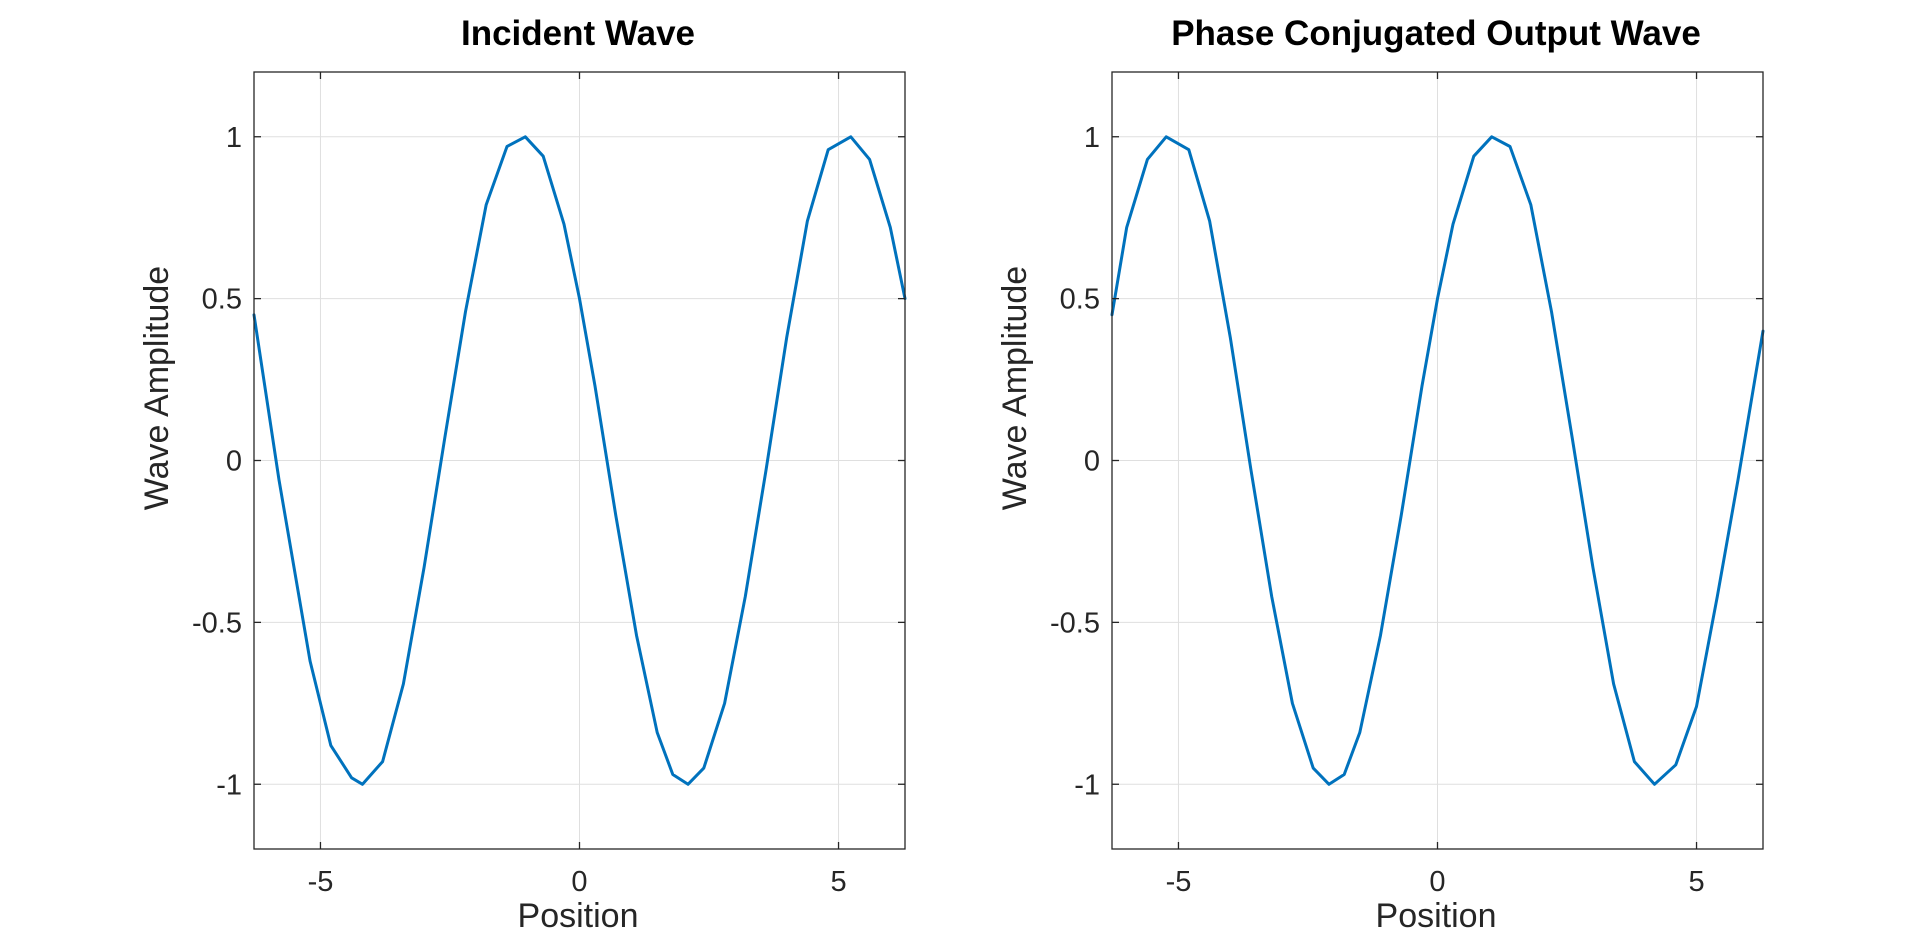 The width and height of the screenshot is (1920, 940). I want to click on phase-conjugated-output-wave-x-tick-label: -5, so click(1179, 882).